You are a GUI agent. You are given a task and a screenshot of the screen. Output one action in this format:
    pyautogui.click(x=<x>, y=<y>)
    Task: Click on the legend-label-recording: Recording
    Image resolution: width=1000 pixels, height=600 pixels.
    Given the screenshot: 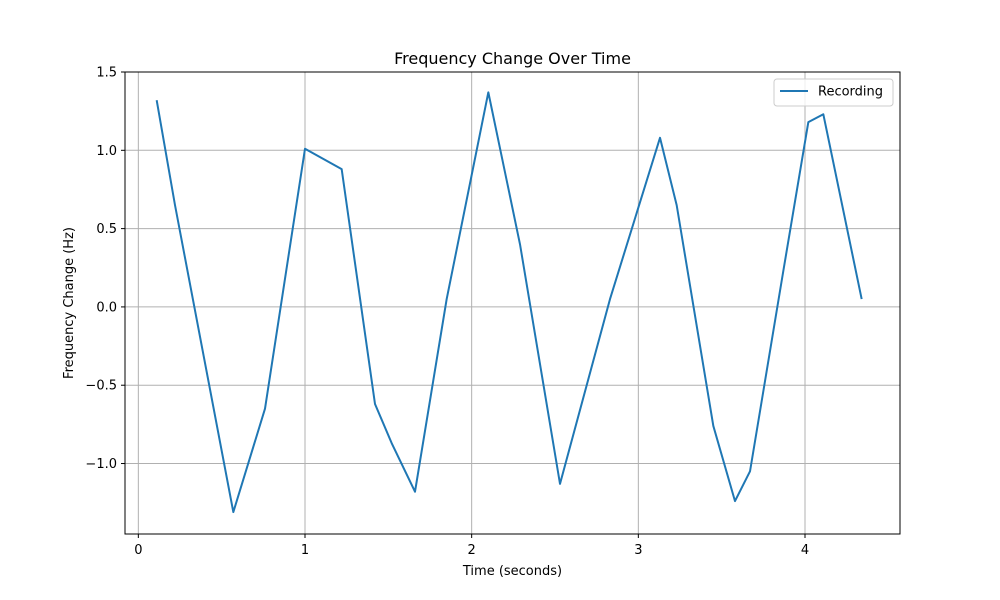 What is the action you would take?
    pyautogui.click(x=850, y=92)
    